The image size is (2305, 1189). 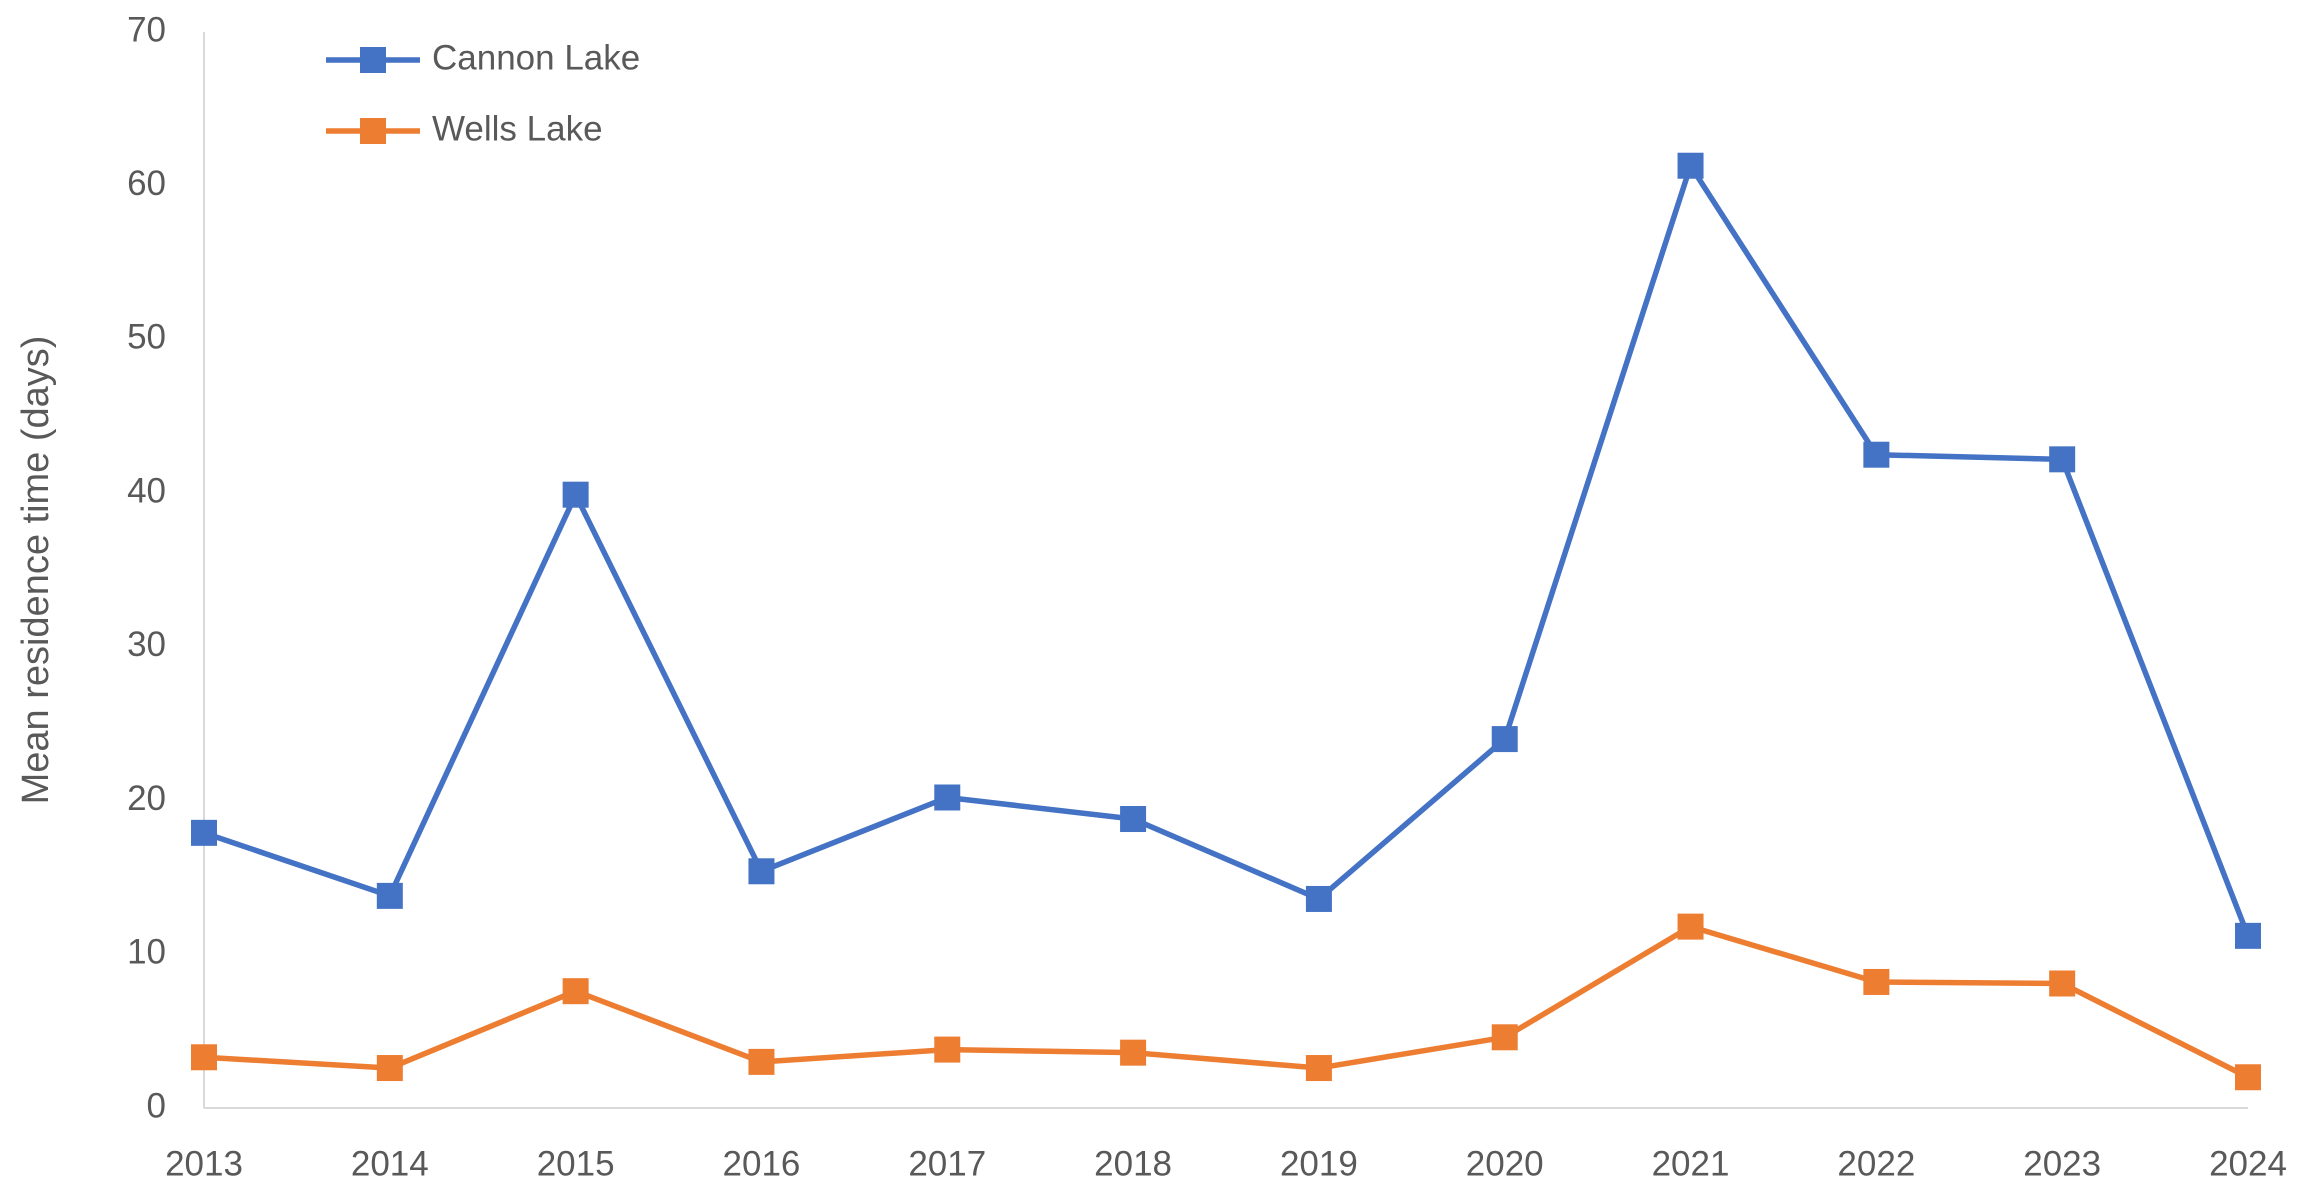 I want to click on x-tick-label: 2017, so click(x=947, y=1163).